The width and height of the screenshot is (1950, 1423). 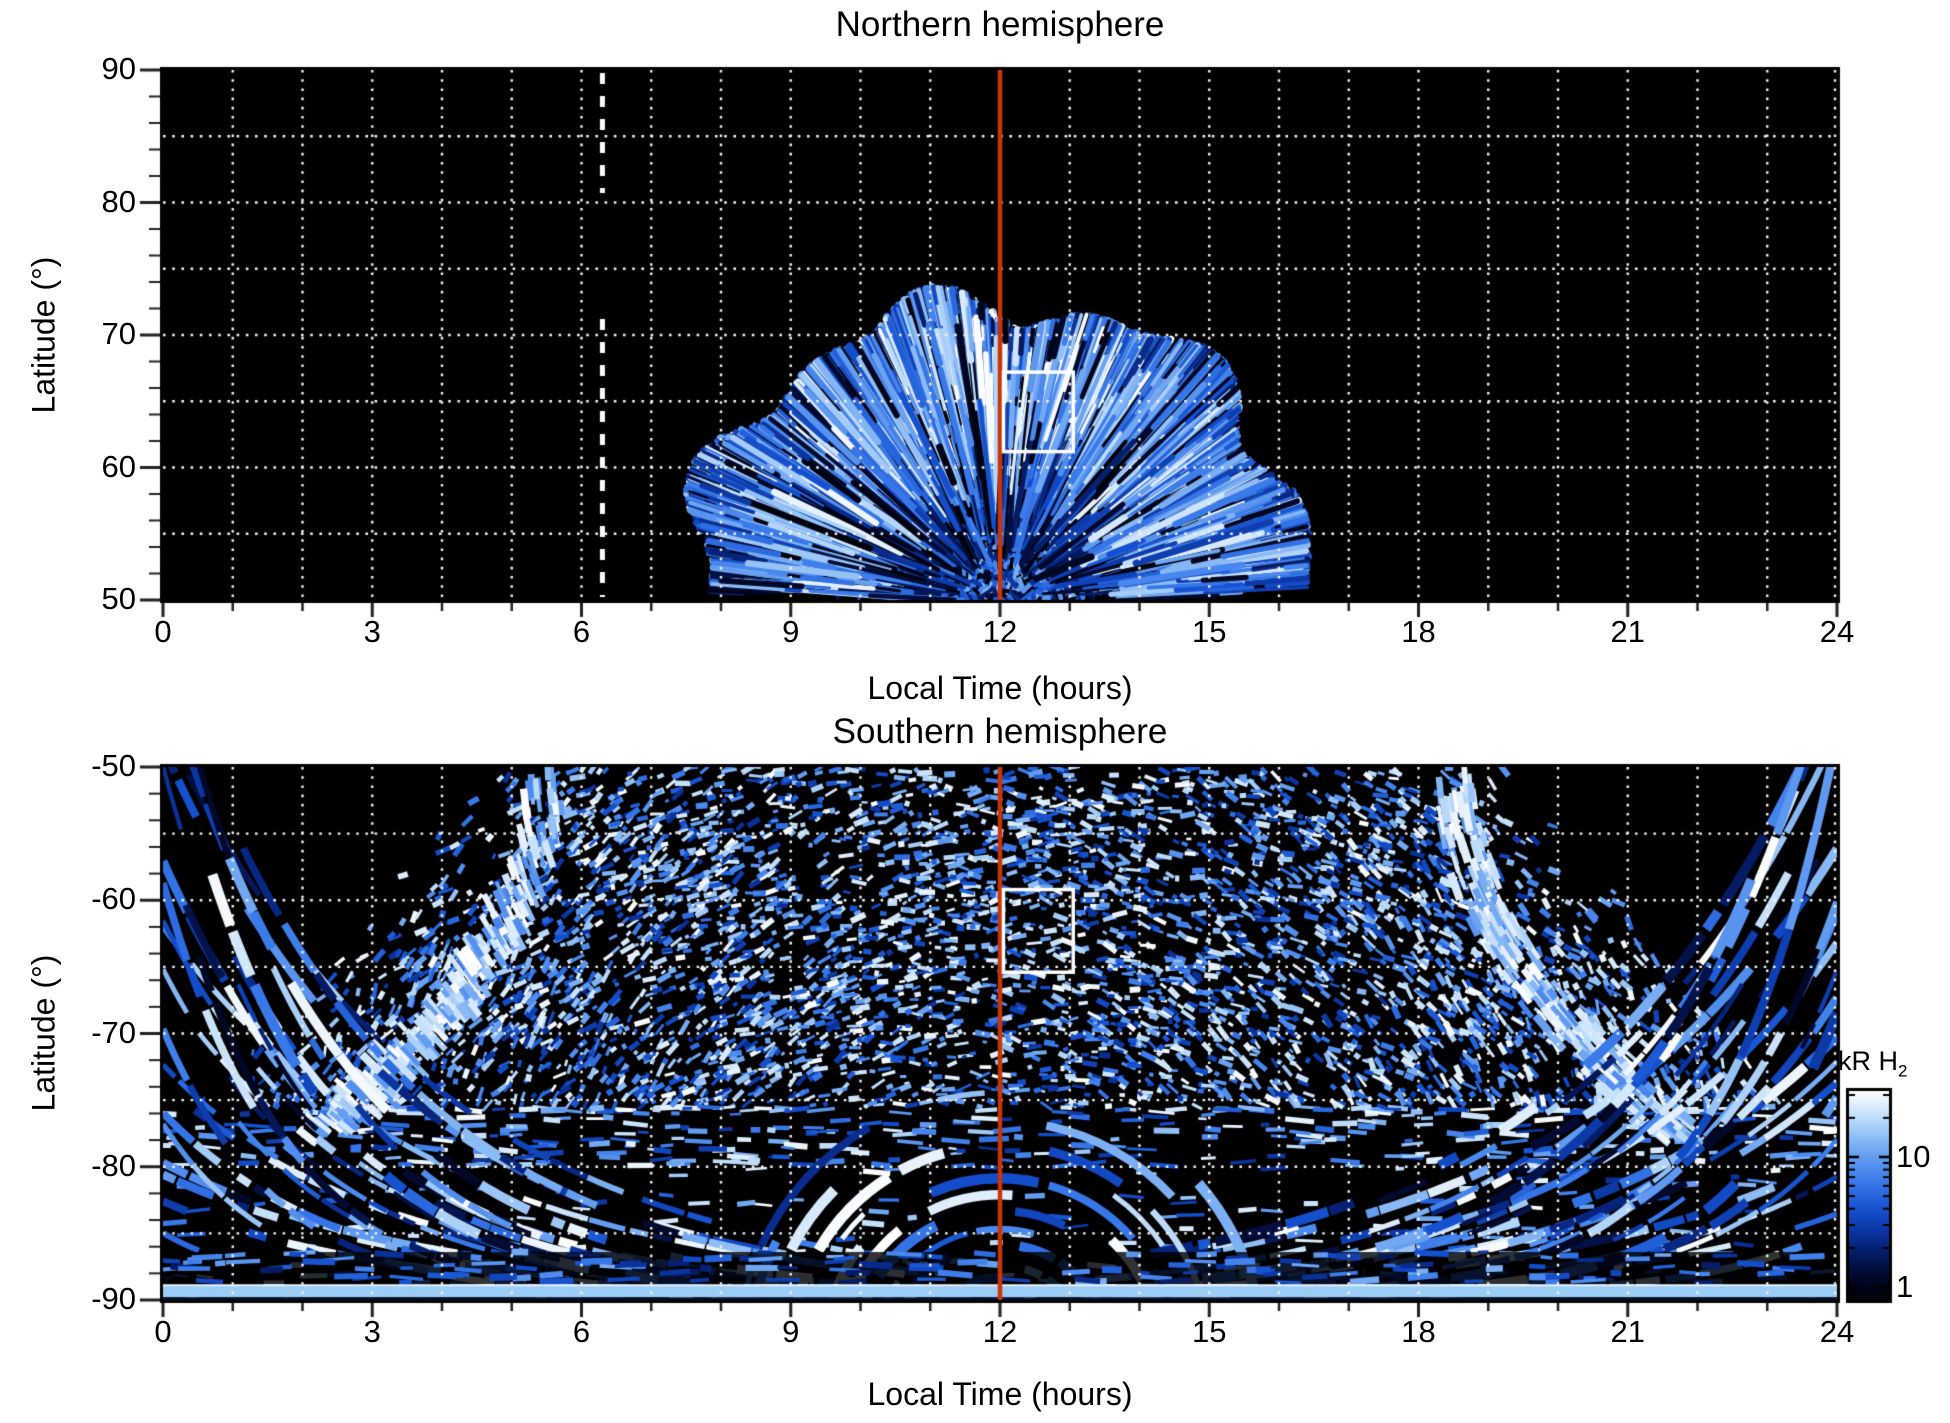 What do you see at coordinates (163, 1331) in the screenshot?
I see `south-x-axis-tick-label: 0` at bounding box center [163, 1331].